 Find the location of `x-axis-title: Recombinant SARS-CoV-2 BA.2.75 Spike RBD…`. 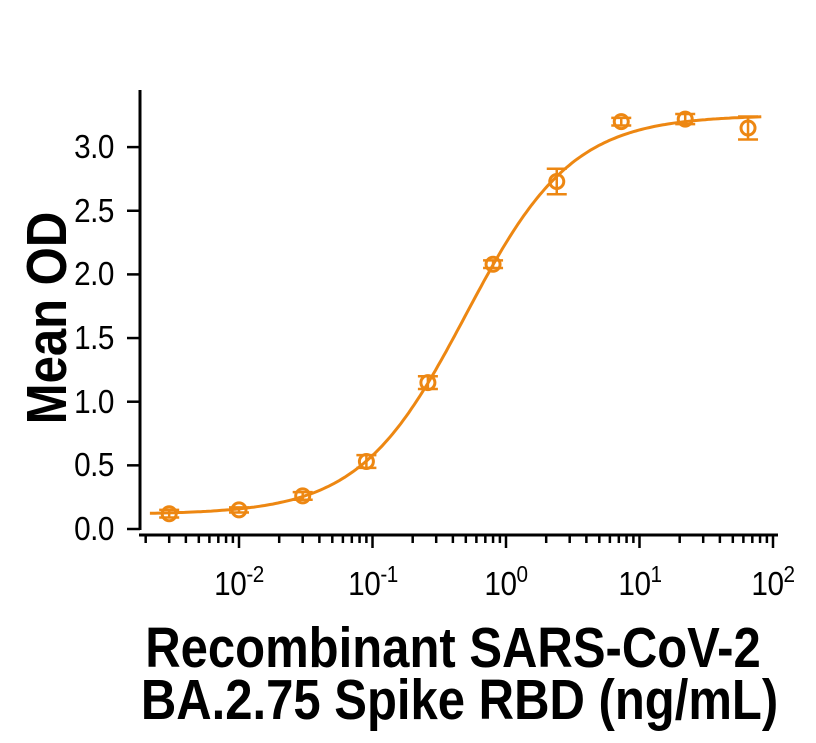

x-axis-title: Recombinant SARS-CoV-2 BA.2.75 Spike RBD… is located at coordinates (459, 674).